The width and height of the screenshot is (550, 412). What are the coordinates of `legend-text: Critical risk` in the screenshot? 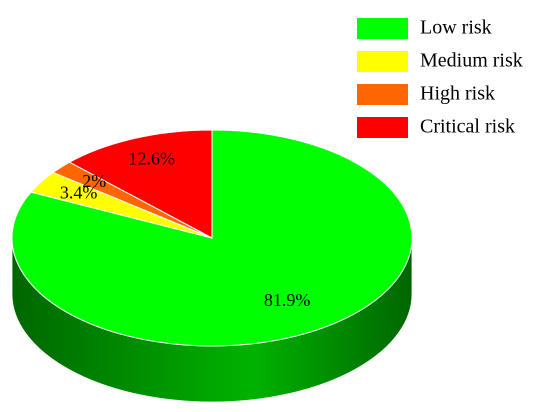 It's located at (467, 127).